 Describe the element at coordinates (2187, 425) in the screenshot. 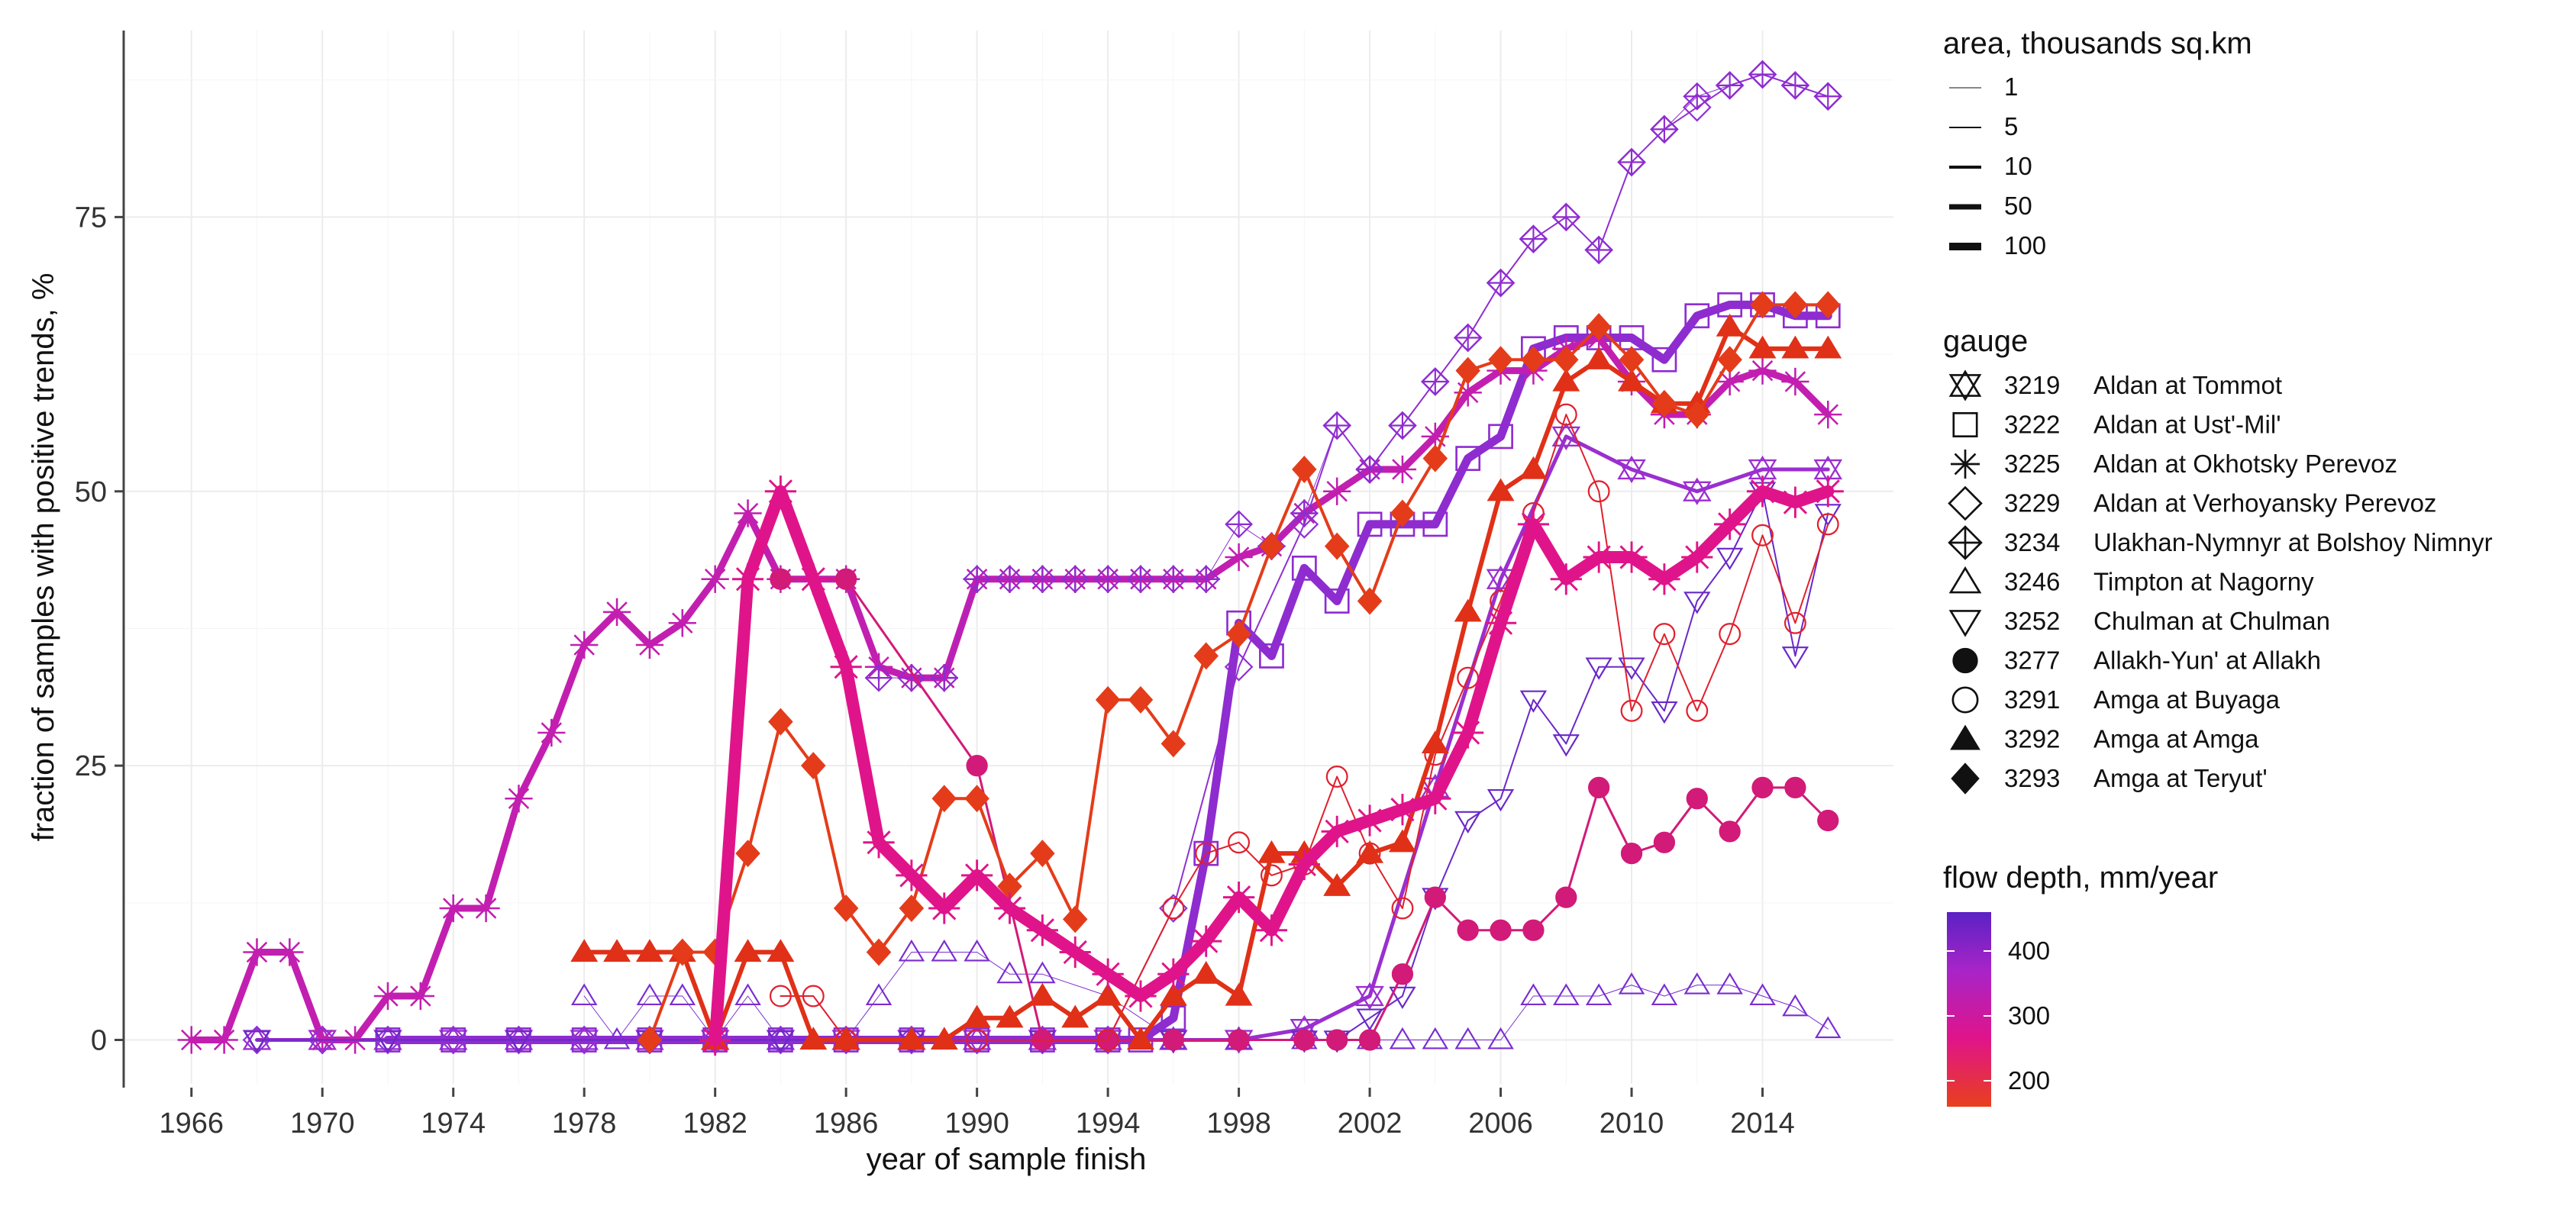

I see `gauge-legend-name: Aldan at Ust'-Mil'` at that location.